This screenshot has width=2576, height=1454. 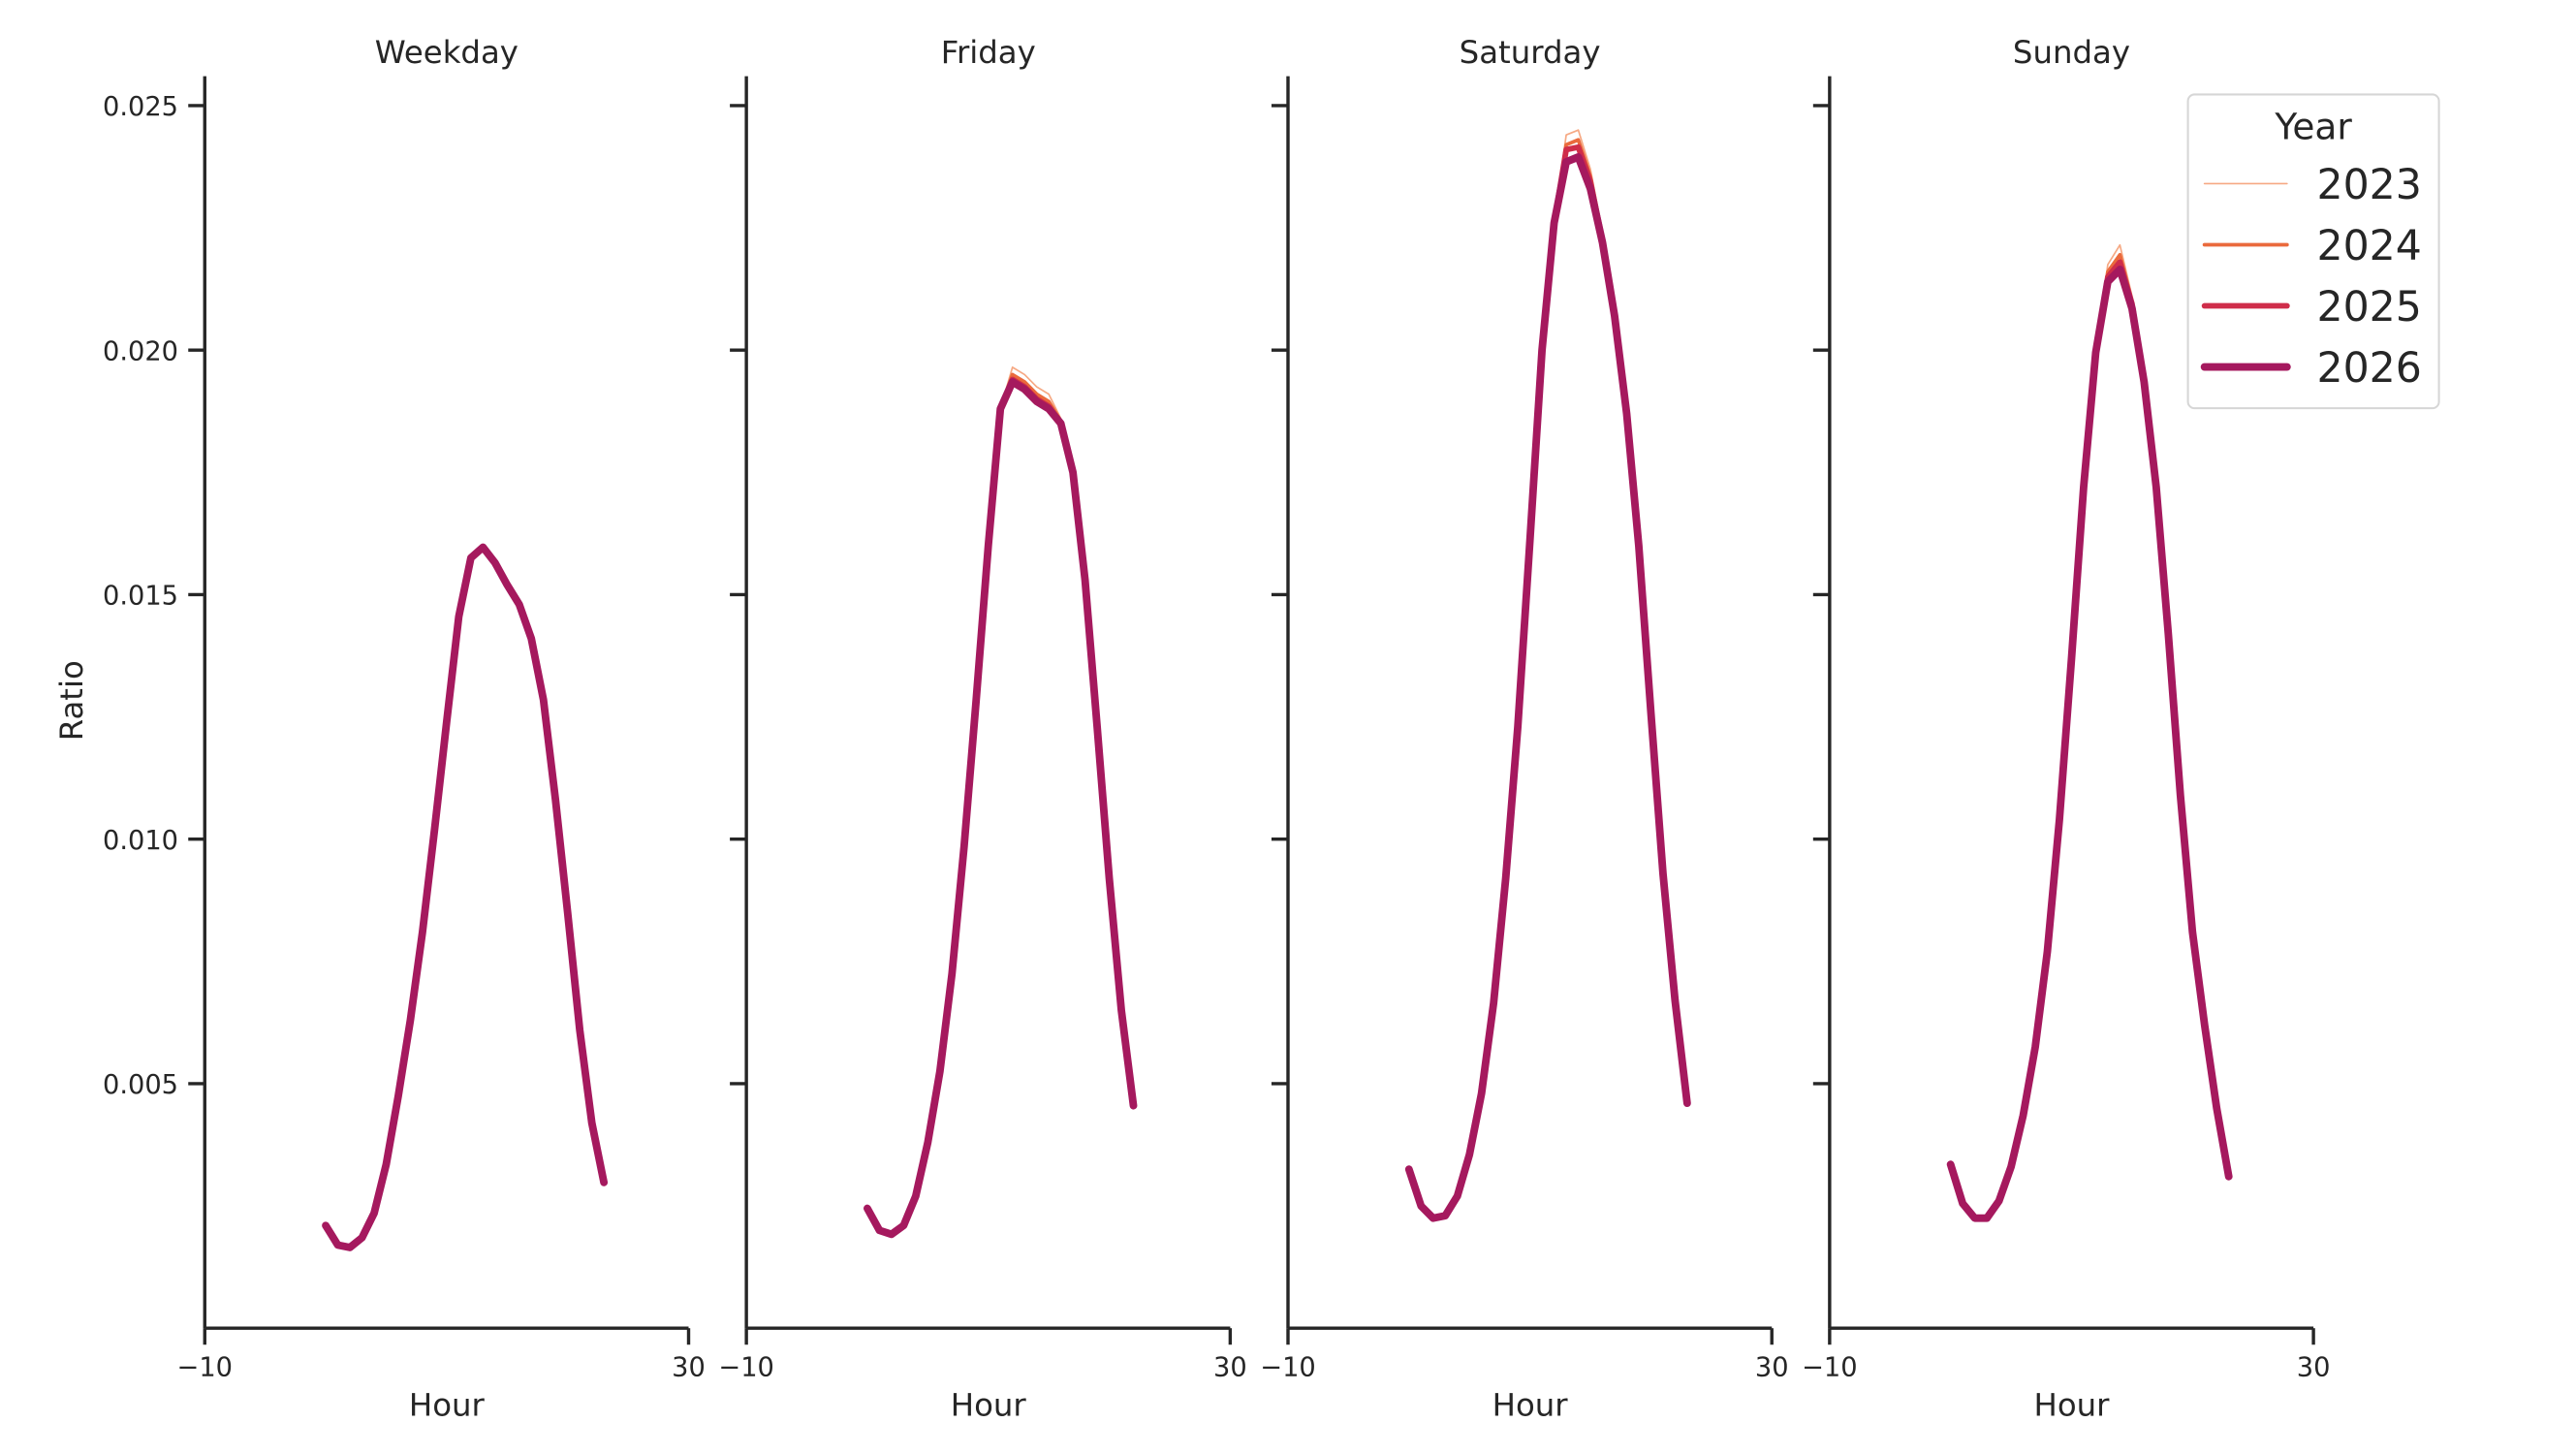 What do you see at coordinates (140, 1085) in the screenshot?
I see `y-tick-label: 0.005` at bounding box center [140, 1085].